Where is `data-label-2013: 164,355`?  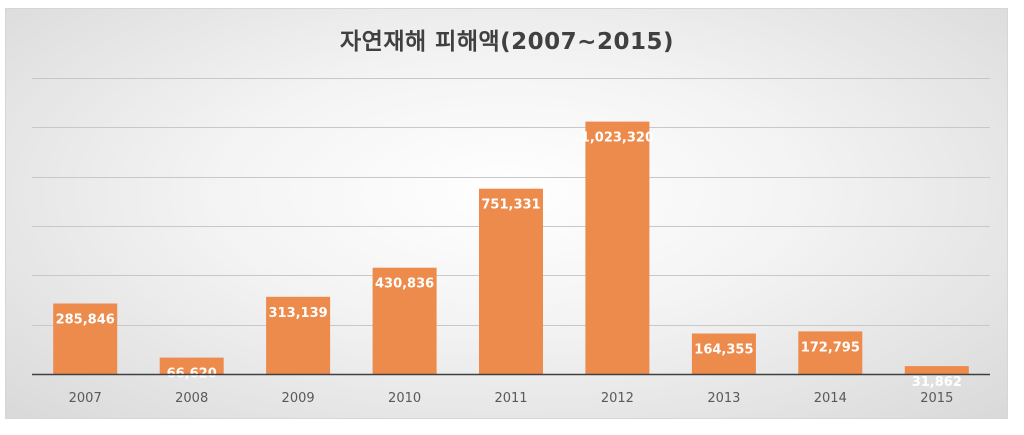
data-label-2013: 164,355 is located at coordinates (723, 350).